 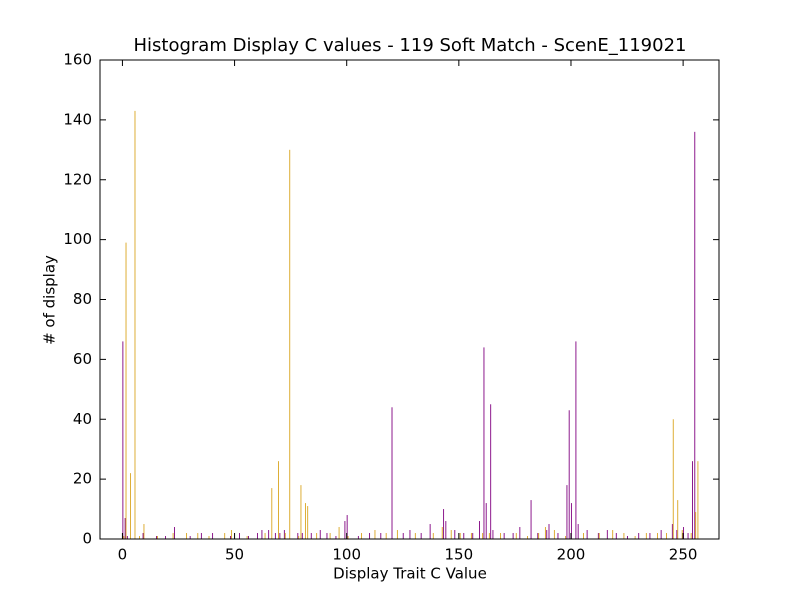 What do you see at coordinates (87, 539) in the screenshot?
I see `y-tick-label: 0` at bounding box center [87, 539].